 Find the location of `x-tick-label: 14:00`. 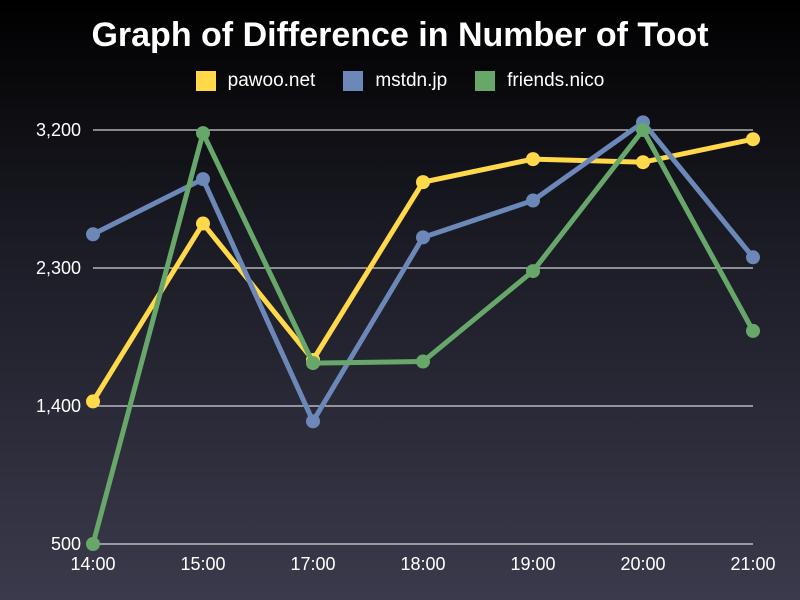

x-tick-label: 14:00 is located at coordinates (92, 564).